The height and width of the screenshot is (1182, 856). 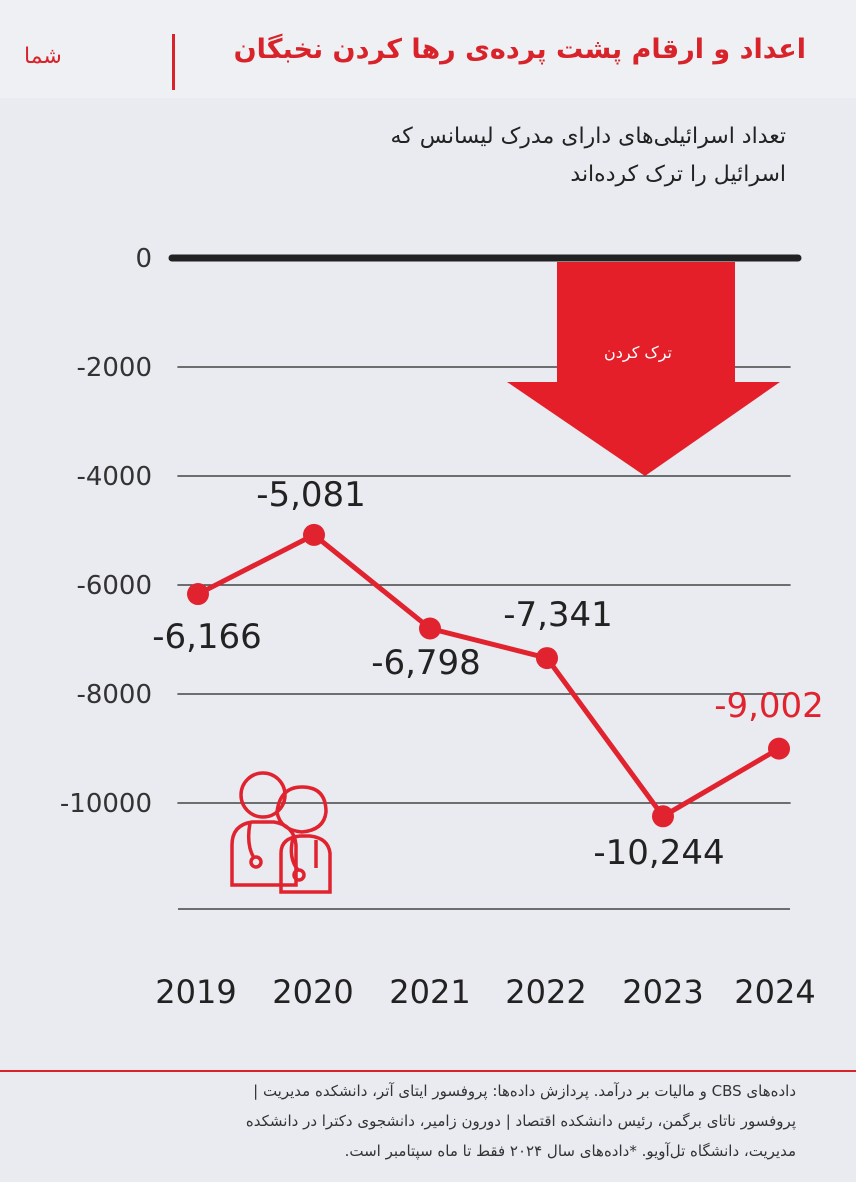 What do you see at coordinates (114, 477) in the screenshot?
I see `y-tick-label: -4000` at bounding box center [114, 477].